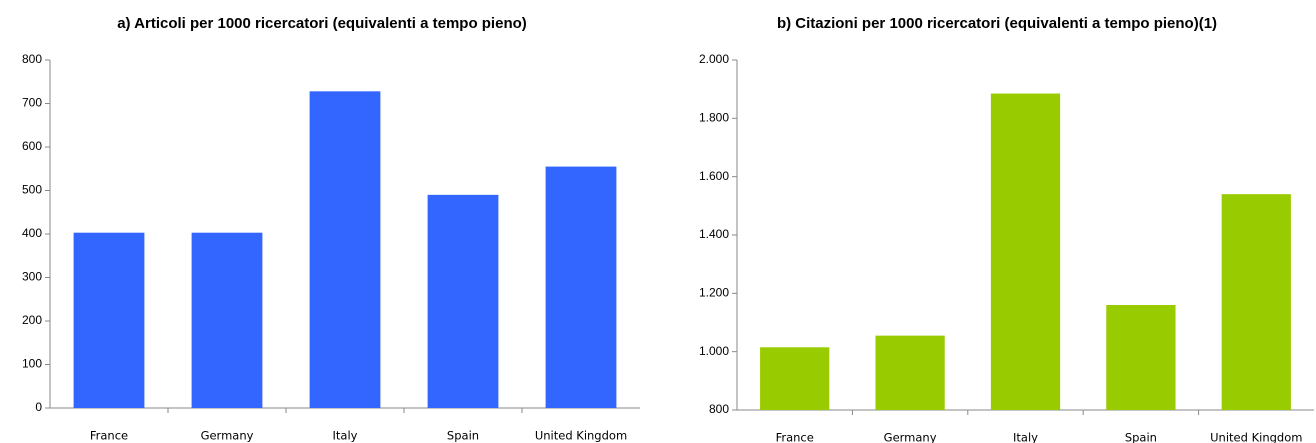  I want to click on y-tick-label: 300, so click(32, 277).